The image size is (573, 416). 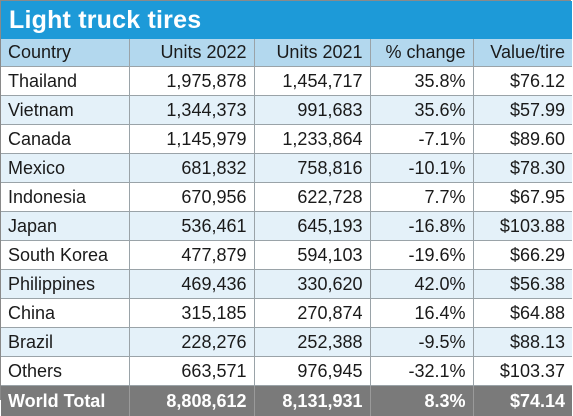 I want to click on cell-value-per-tire: $57.99, so click(x=522, y=110).